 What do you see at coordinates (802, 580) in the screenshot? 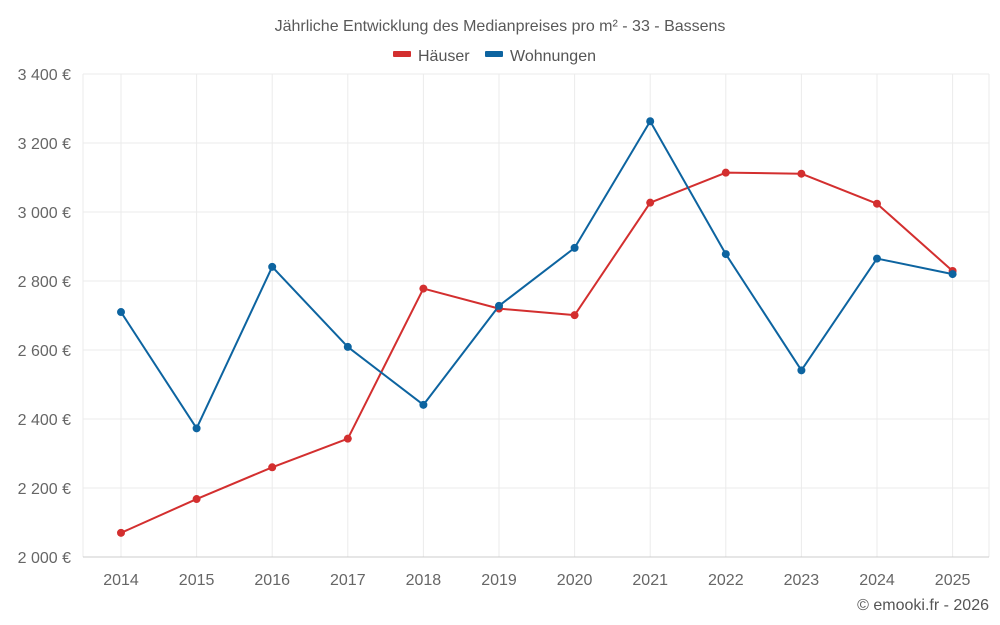
I see `x-tick-label: 2023` at bounding box center [802, 580].